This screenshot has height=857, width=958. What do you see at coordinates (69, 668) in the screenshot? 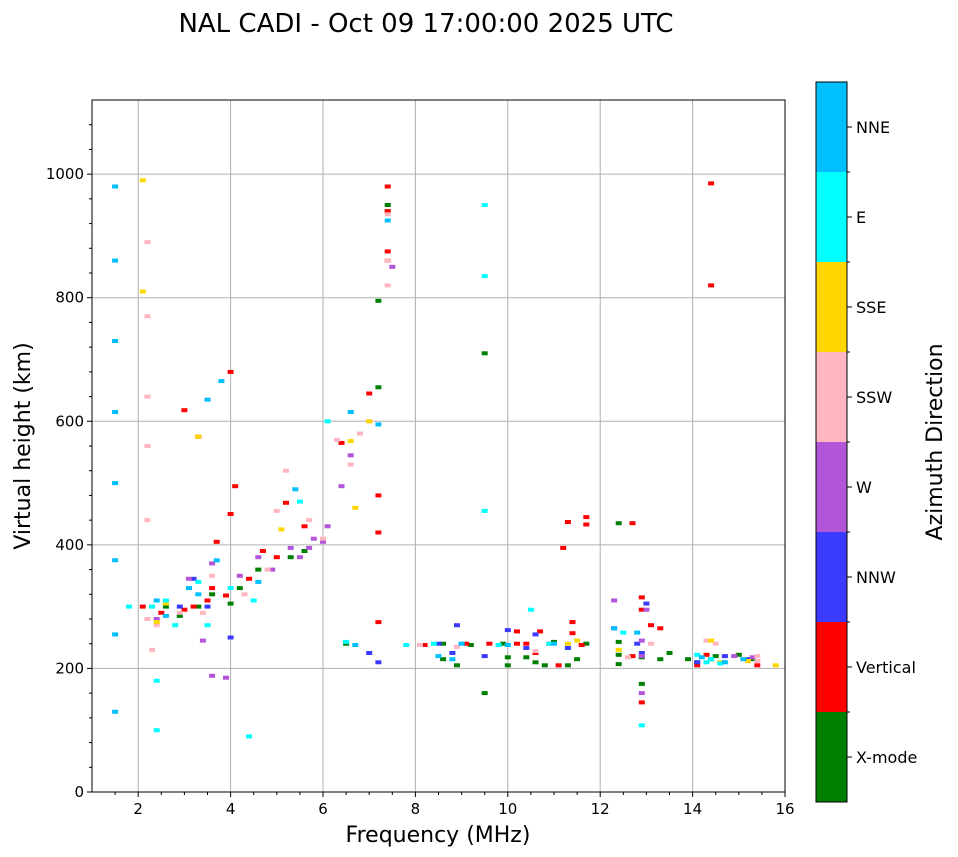
I see `y-tick-label: 200` at bounding box center [69, 668].